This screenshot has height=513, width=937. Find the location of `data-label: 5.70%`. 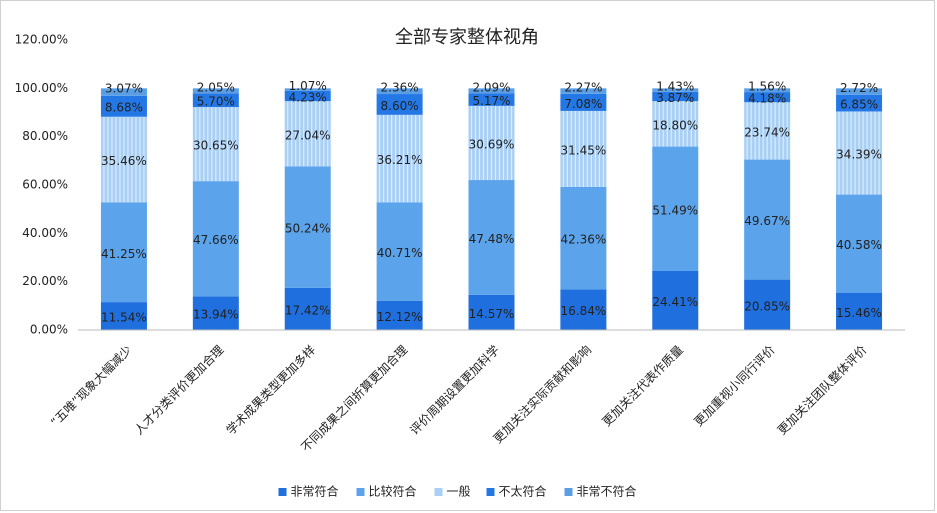

data-label: 5.70% is located at coordinates (216, 102).